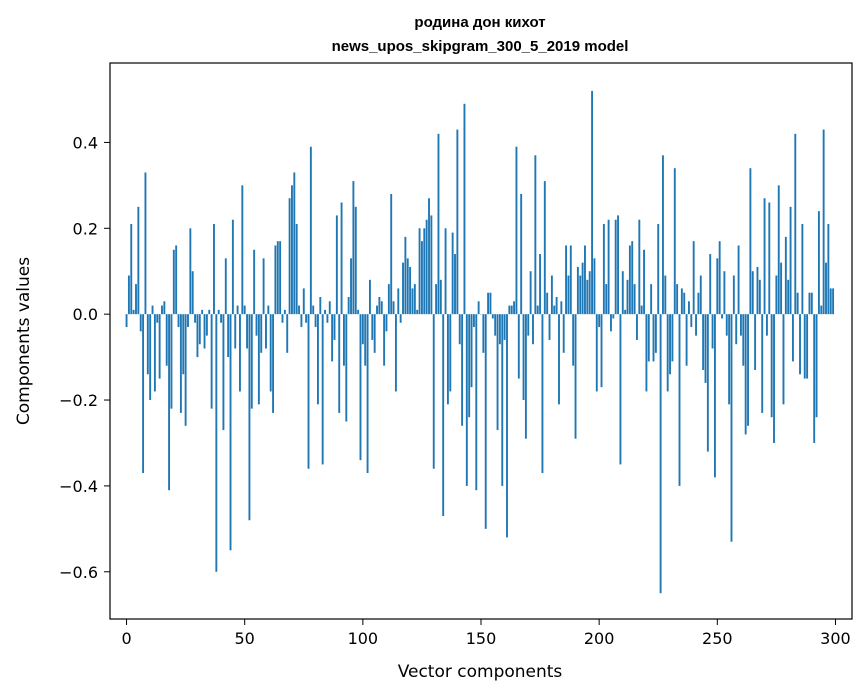  I want to click on chart-title-line-2: news_upos_skipgram_300_5_2019 model, so click(480, 46).